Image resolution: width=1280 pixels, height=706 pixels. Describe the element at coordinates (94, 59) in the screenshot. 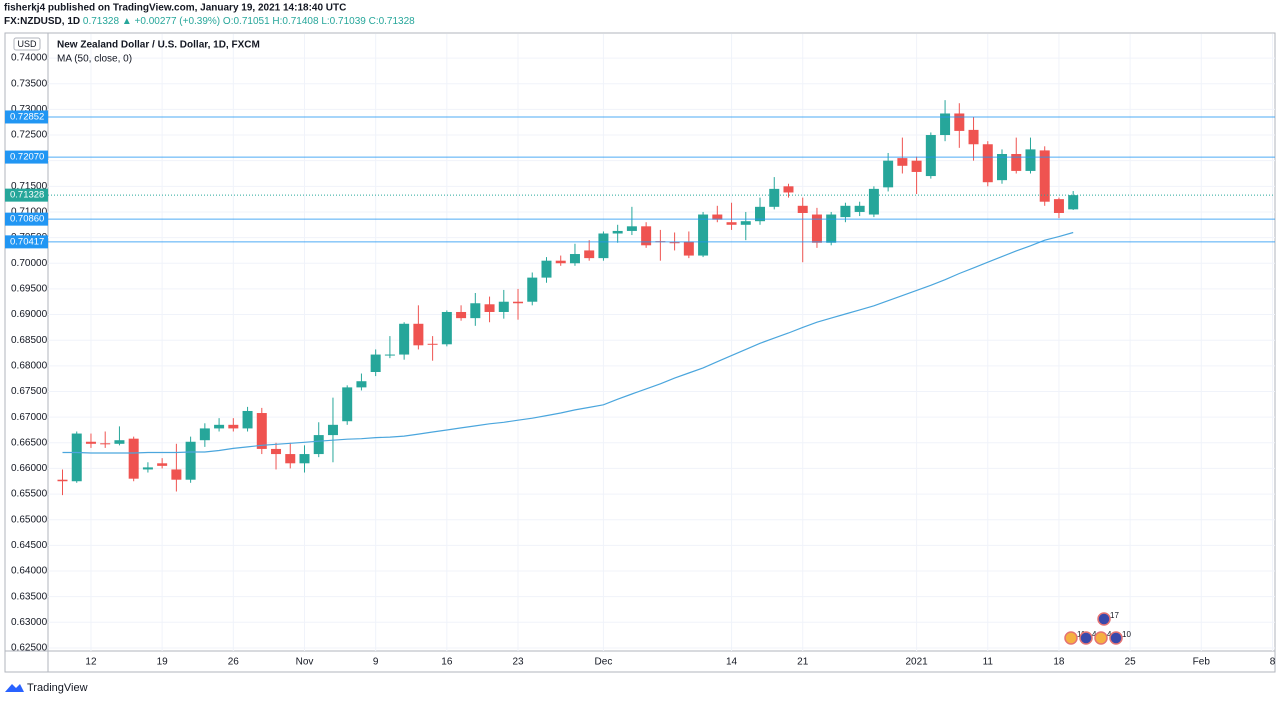

I see `ma-legend: MA (50, close, 0)` at that location.